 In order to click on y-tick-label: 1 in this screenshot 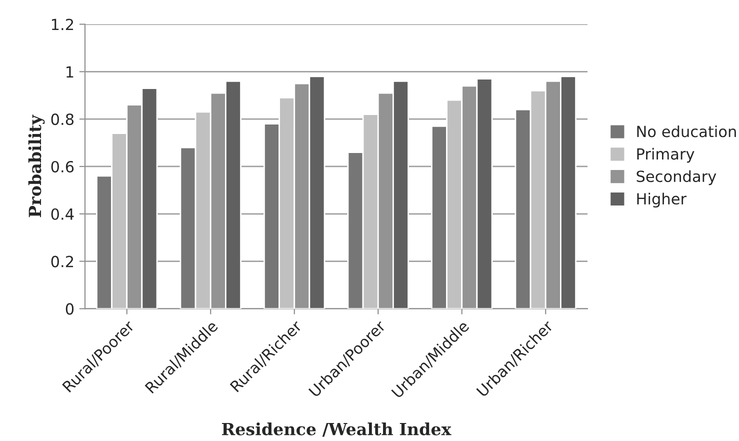, I will do `click(70, 72)`.